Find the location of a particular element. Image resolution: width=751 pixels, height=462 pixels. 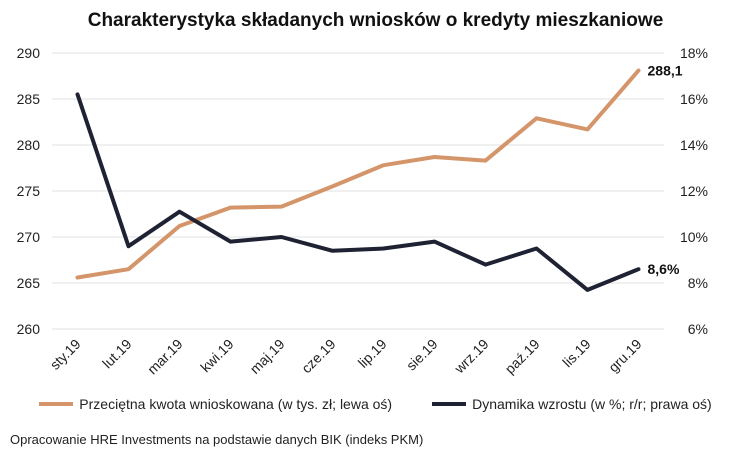

x-tick-label: sie.19 is located at coordinates (422, 355).